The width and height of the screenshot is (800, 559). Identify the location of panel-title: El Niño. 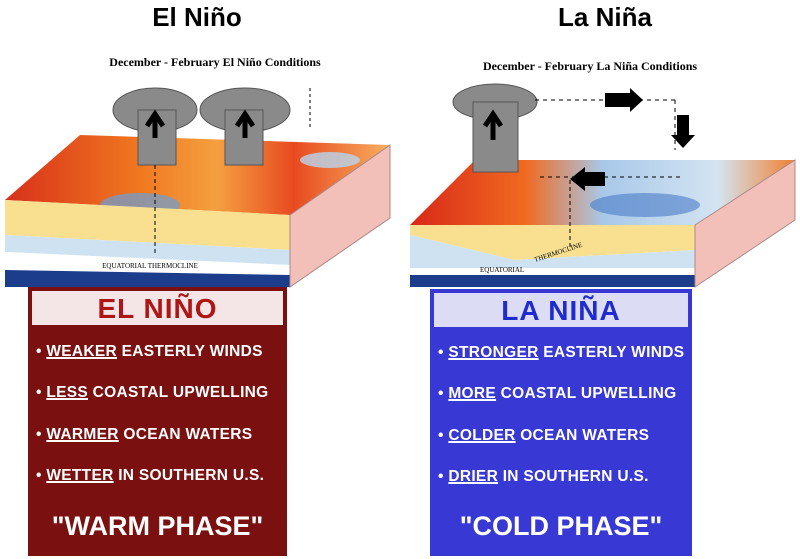
(197, 17).